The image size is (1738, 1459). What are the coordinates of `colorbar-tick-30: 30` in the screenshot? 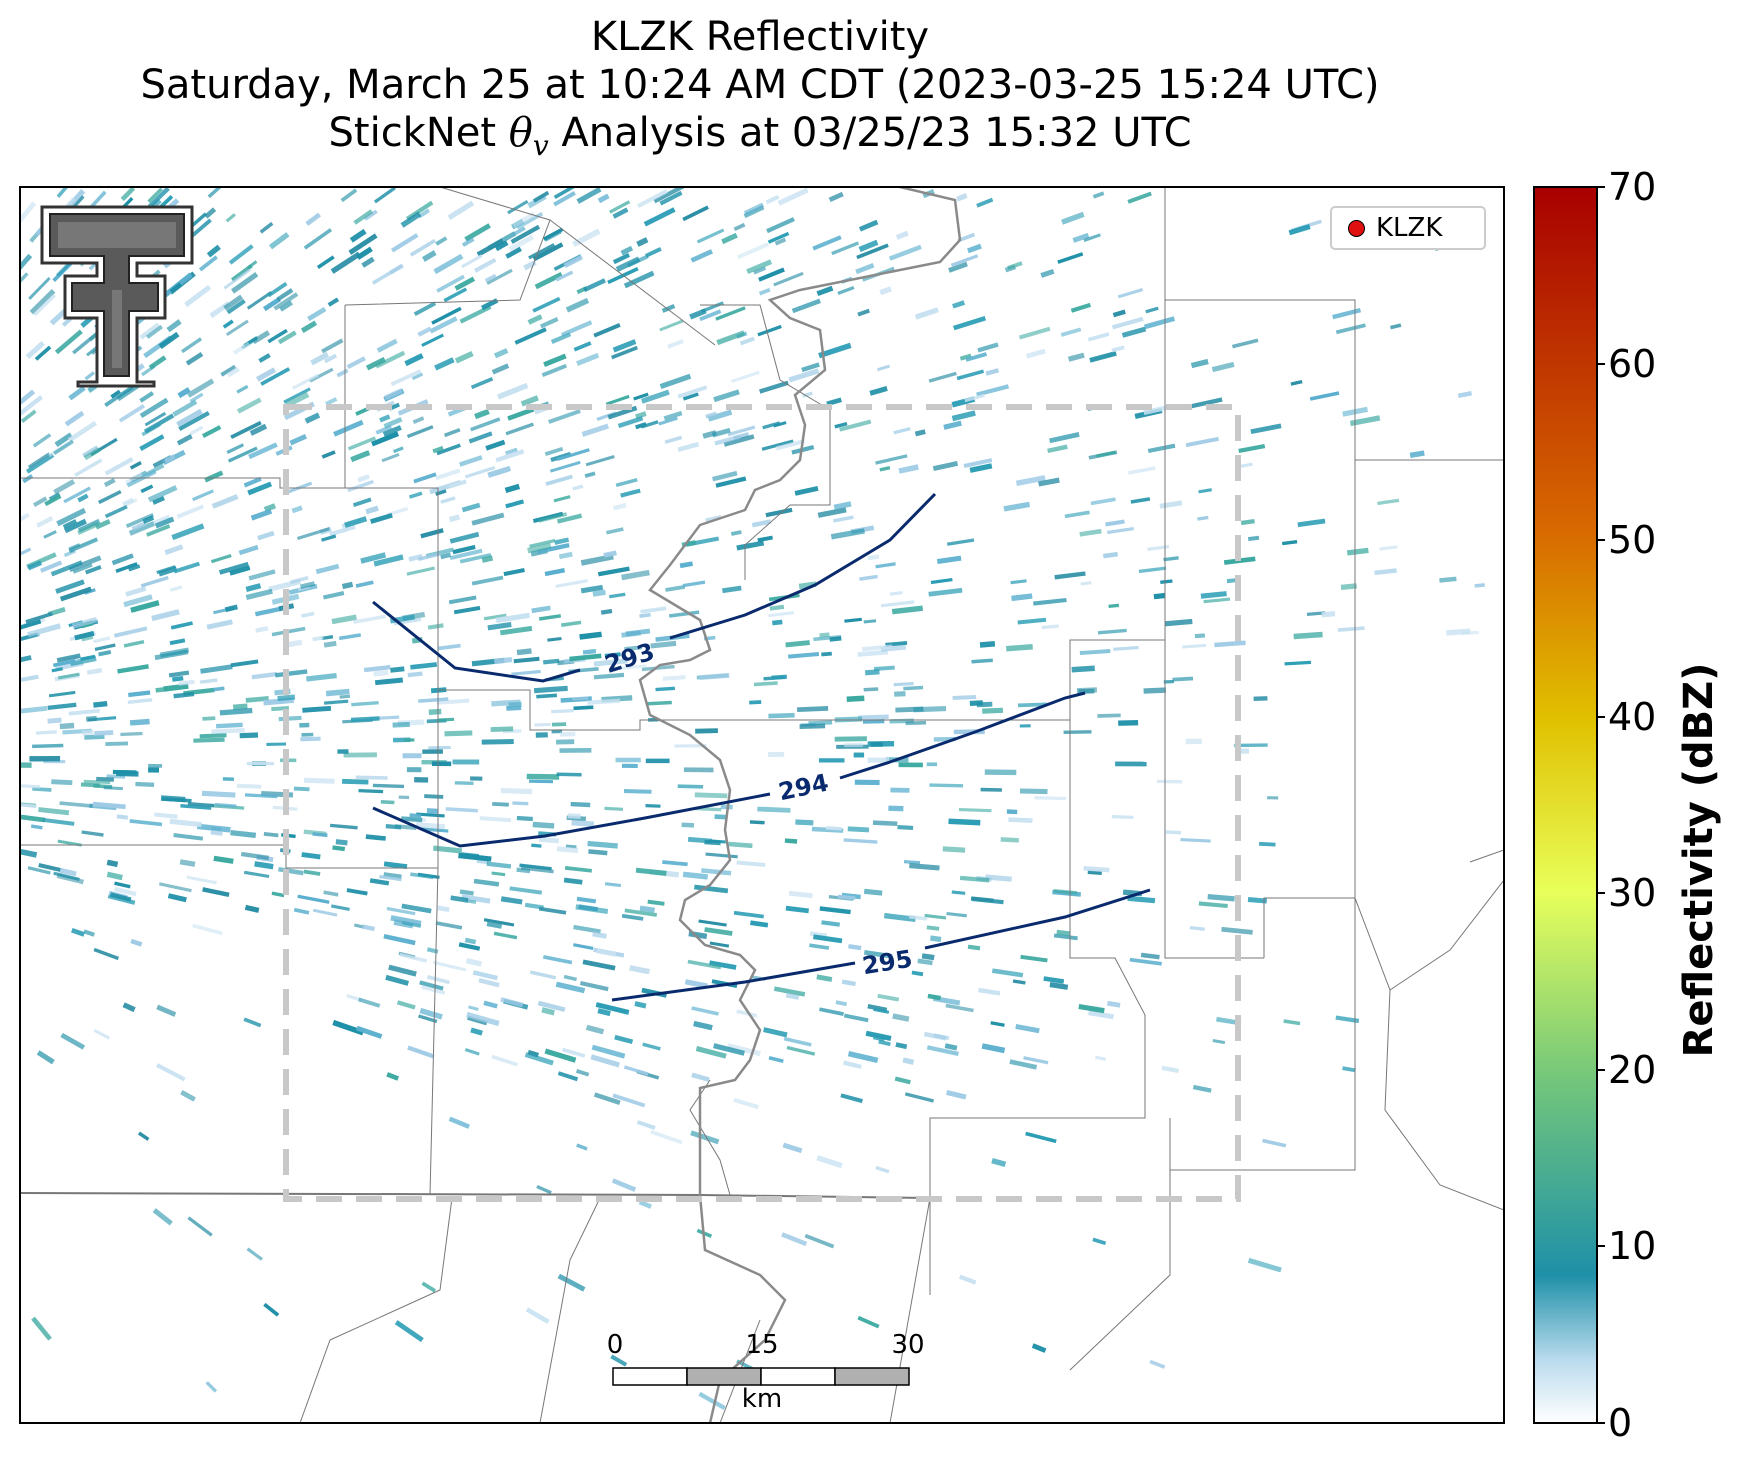 It's located at (1632, 893).